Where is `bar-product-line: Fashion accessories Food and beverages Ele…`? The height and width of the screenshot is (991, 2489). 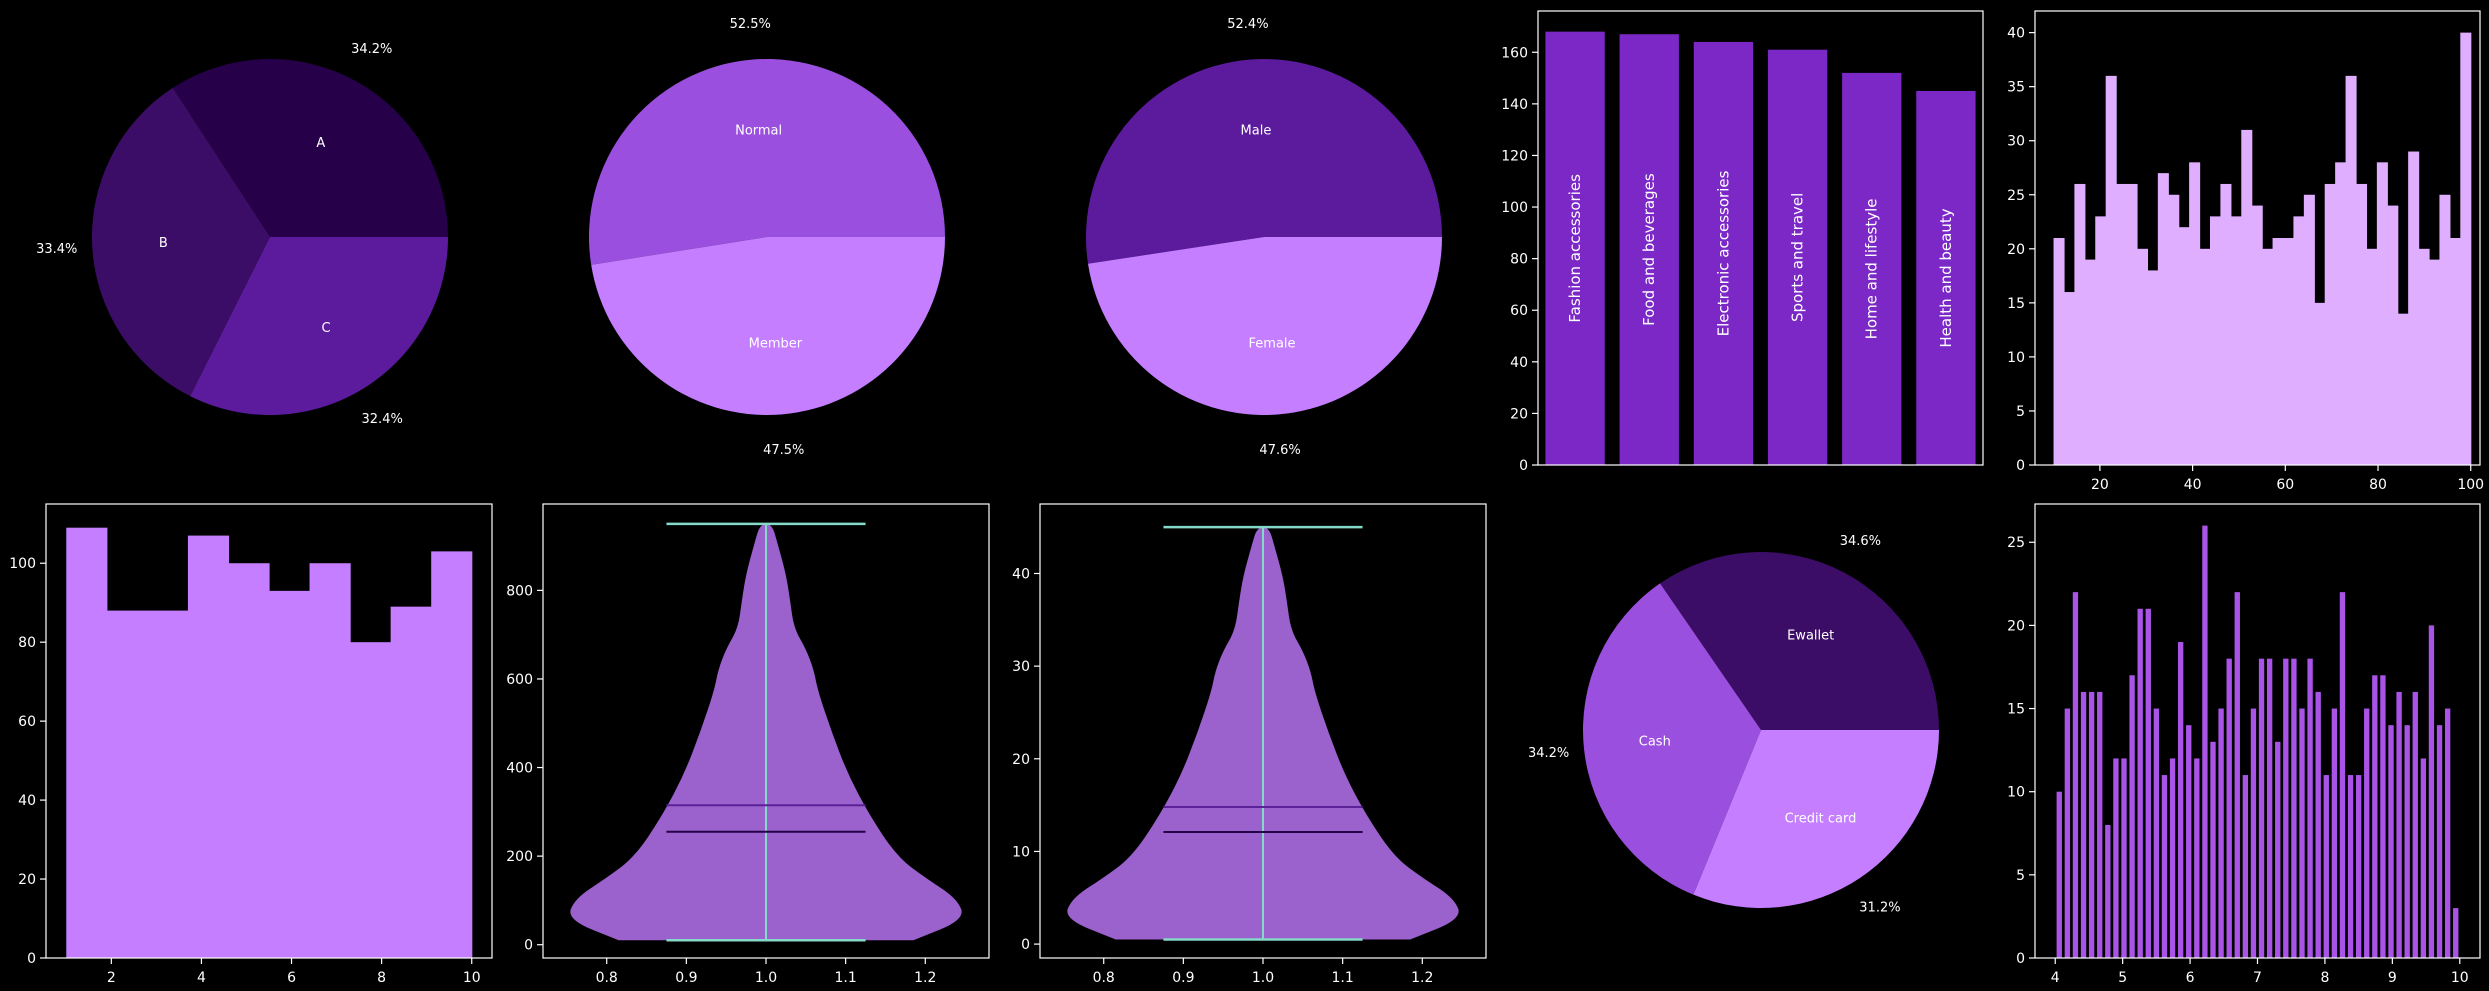
bar-product-line: Fashion accessories Food and beverages Ele… is located at coordinates (1742, 242).